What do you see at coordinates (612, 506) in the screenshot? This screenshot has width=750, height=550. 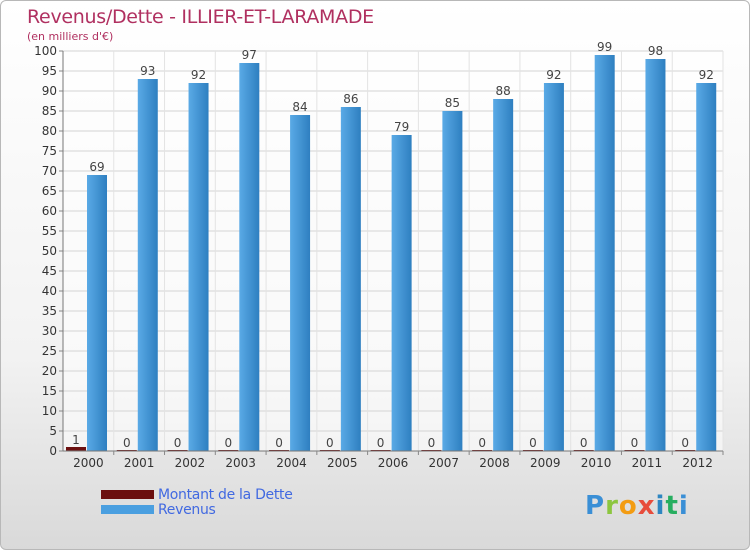 I see `logo-letter: r` at bounding box center [612, 506].